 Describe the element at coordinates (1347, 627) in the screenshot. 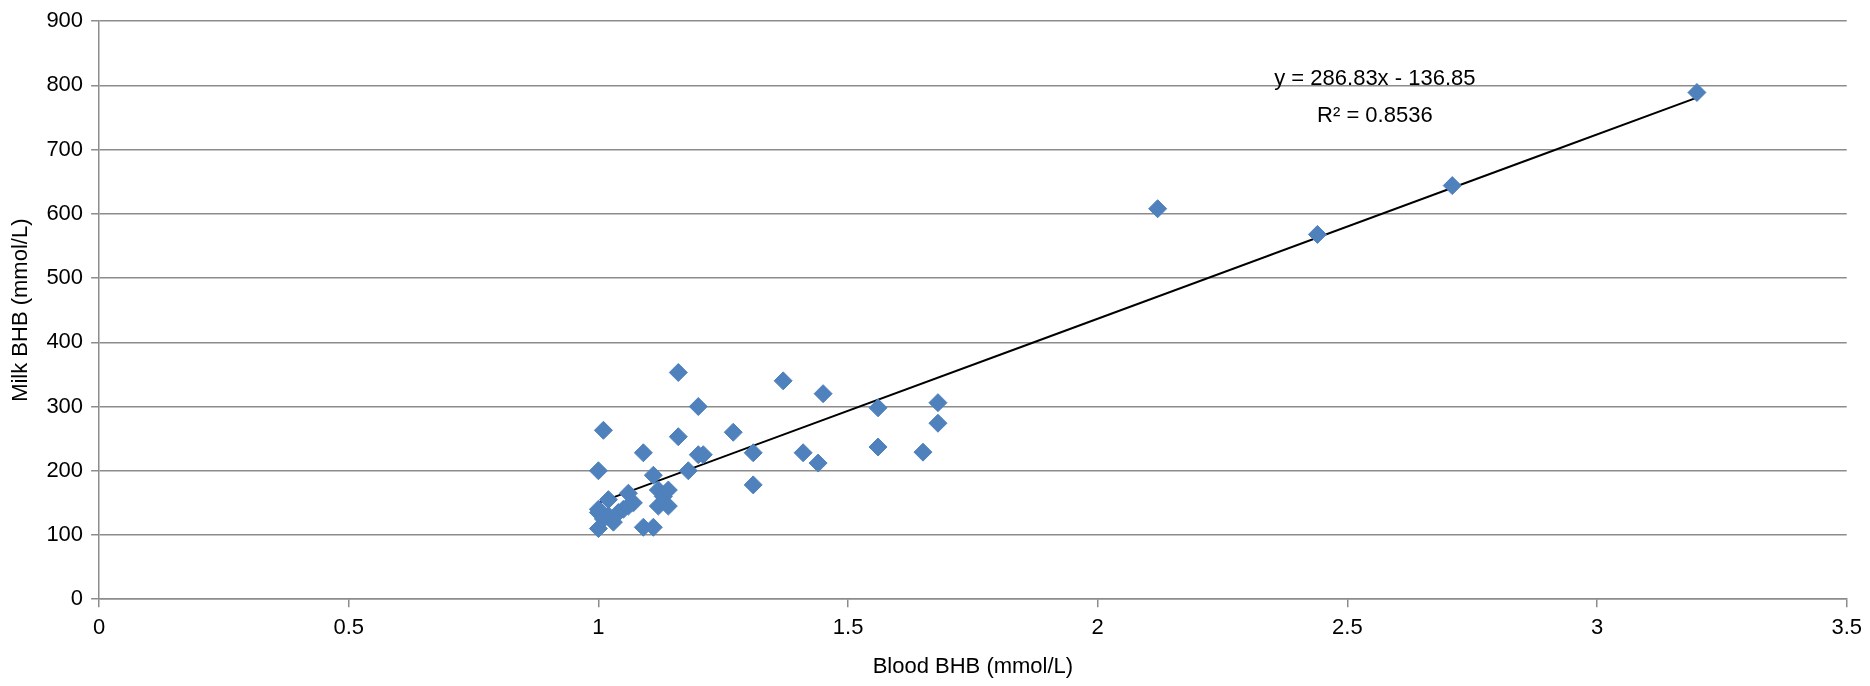

I see `x-tick-label: 2.5` at that location.